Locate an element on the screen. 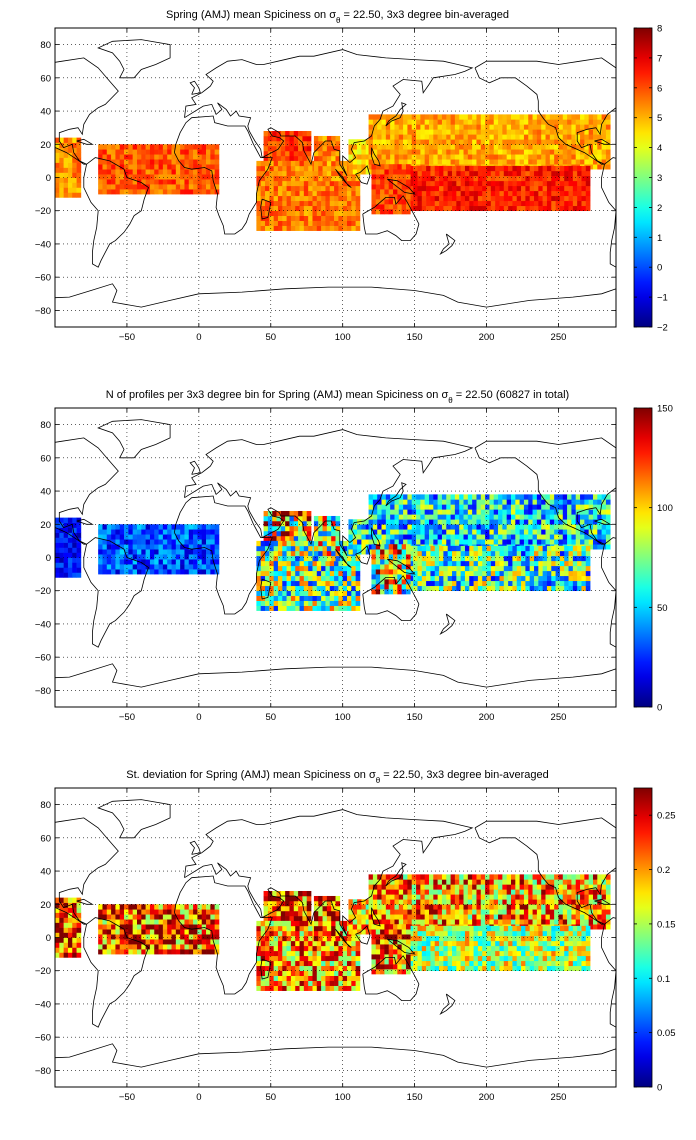 This screenshot has height=1140, width=696. x-tick-label: 100 is located at coordinates (343, 337).